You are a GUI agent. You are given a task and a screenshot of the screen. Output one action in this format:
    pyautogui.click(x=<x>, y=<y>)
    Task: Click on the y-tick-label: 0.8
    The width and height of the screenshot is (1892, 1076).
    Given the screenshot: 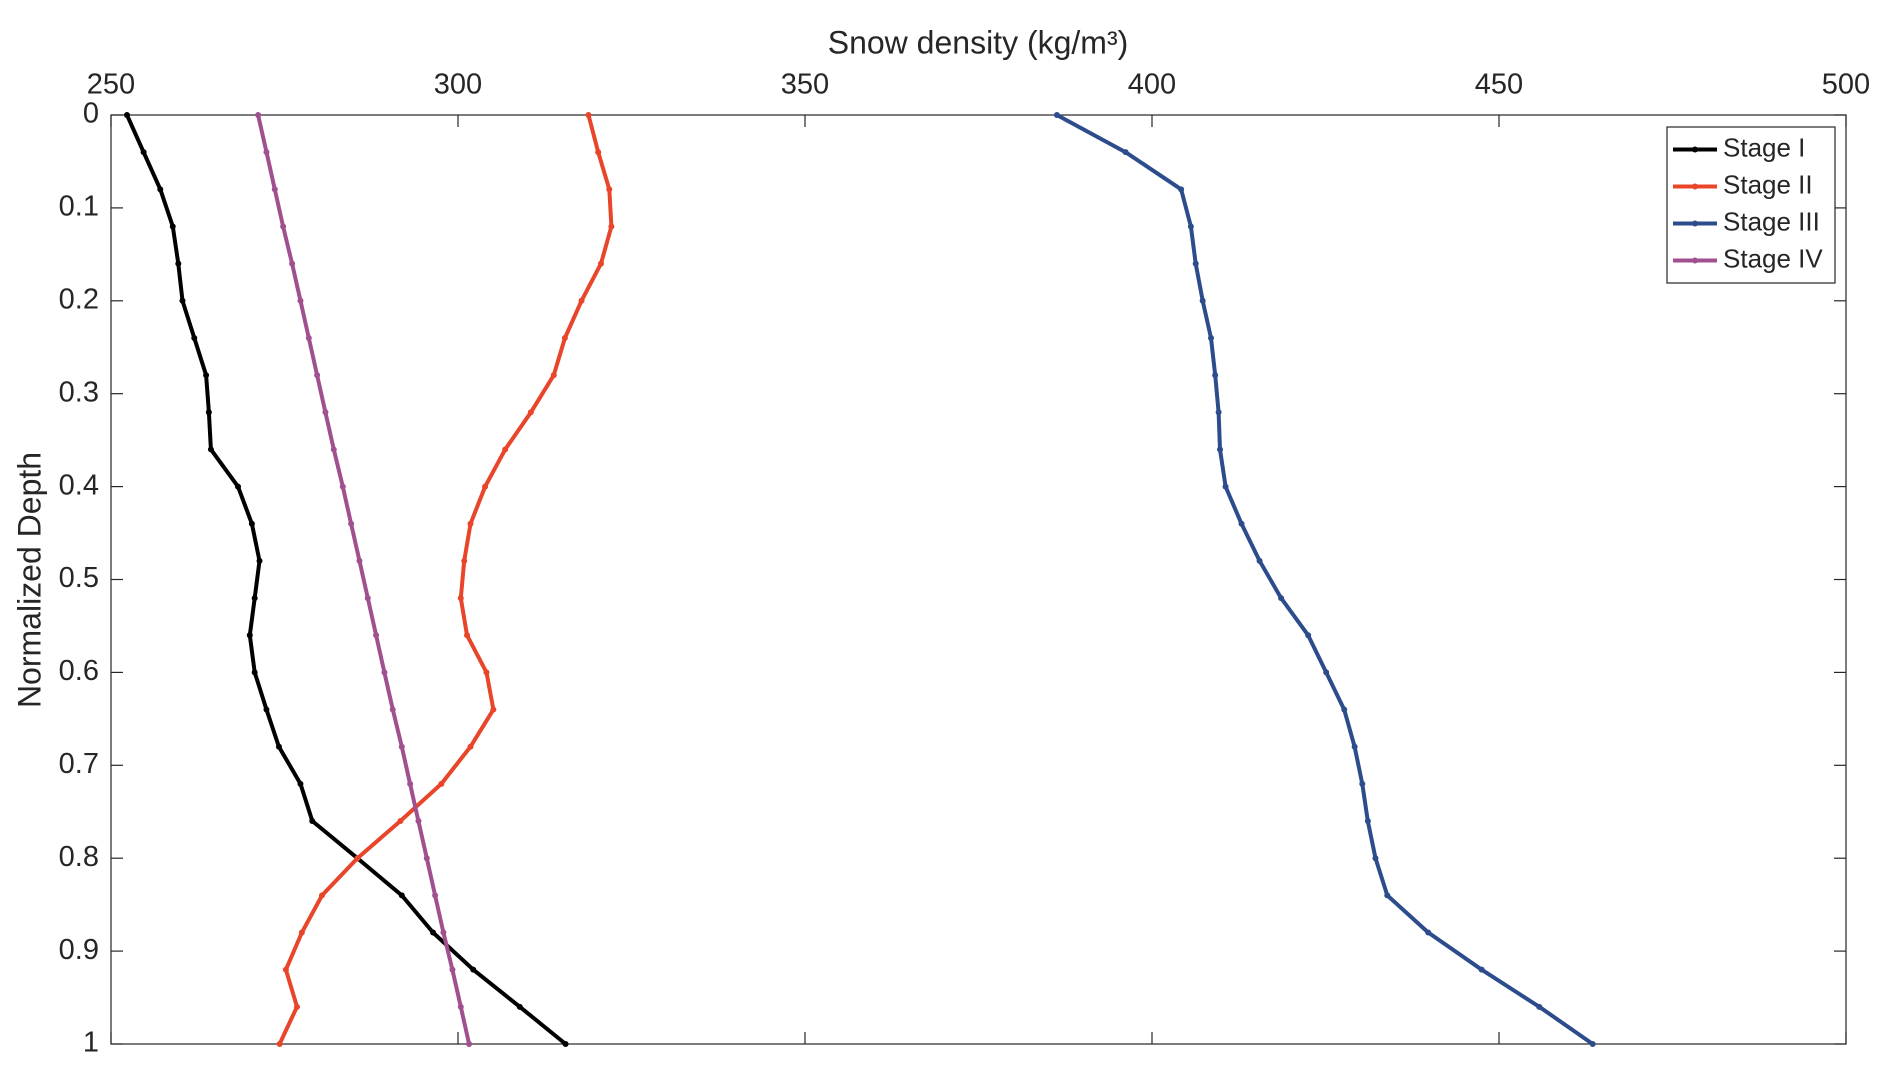 What is the action you would take?
    pyautogui.click(x=79, y=857)
    